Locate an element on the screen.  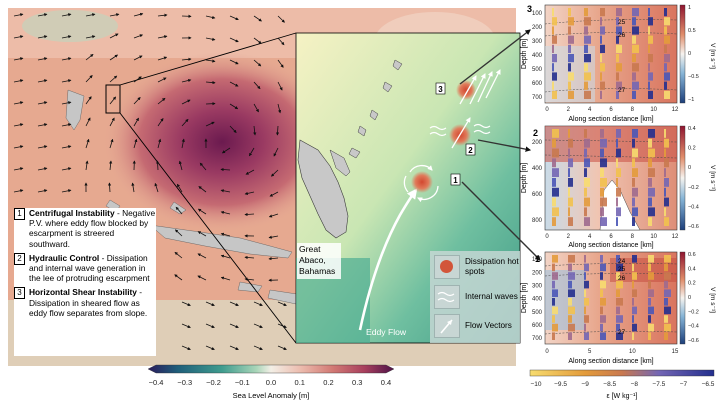
xtick-p2: 0 is located at coordinates (547, 237).